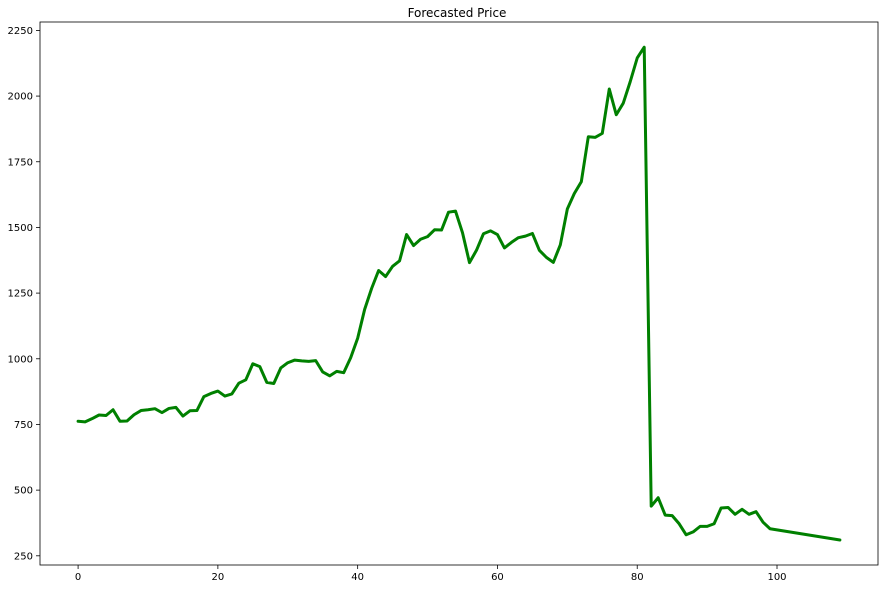  What do you see at coordinates (20, 97) in the screenshot?
I see `y-tick-label: 2000` at bounding box center [20, 97].